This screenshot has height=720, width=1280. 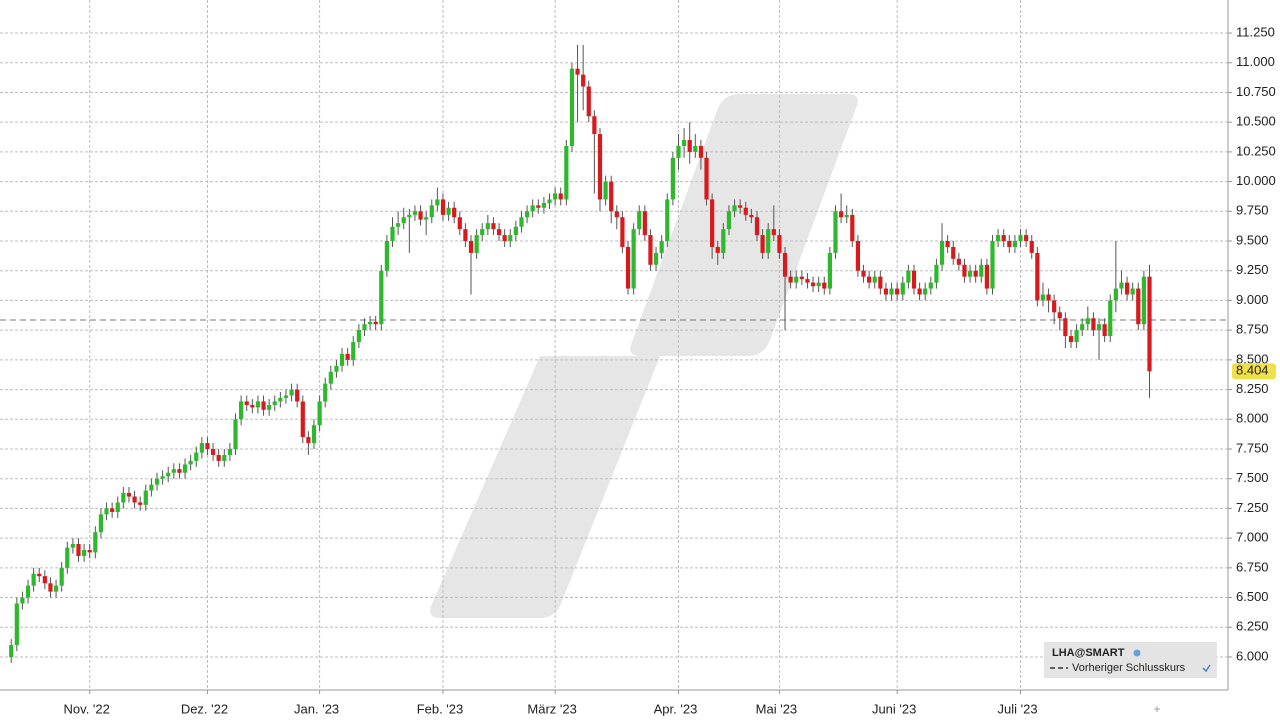 I want to click on y-tick-label: 9.500, so click(x=1252, y=239).